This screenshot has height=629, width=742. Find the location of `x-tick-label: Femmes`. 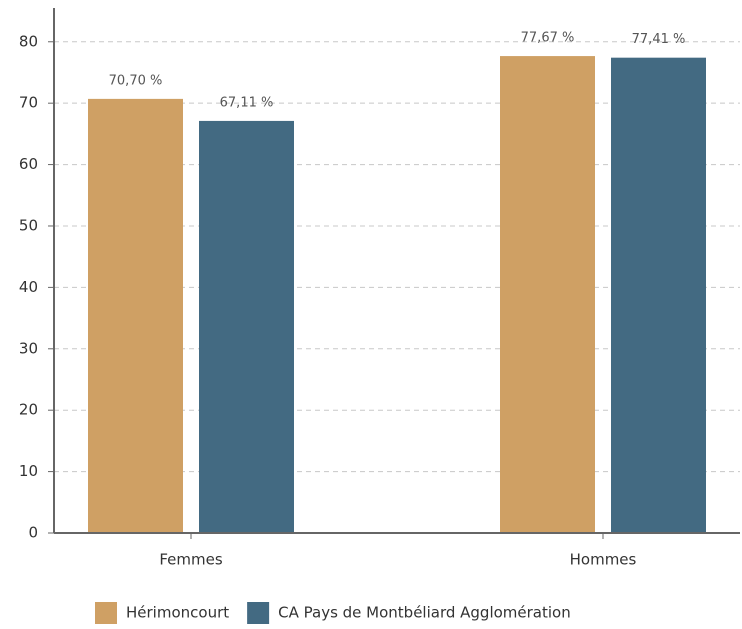

x-tick-label: Femmes is located at coordinates (190, 560).